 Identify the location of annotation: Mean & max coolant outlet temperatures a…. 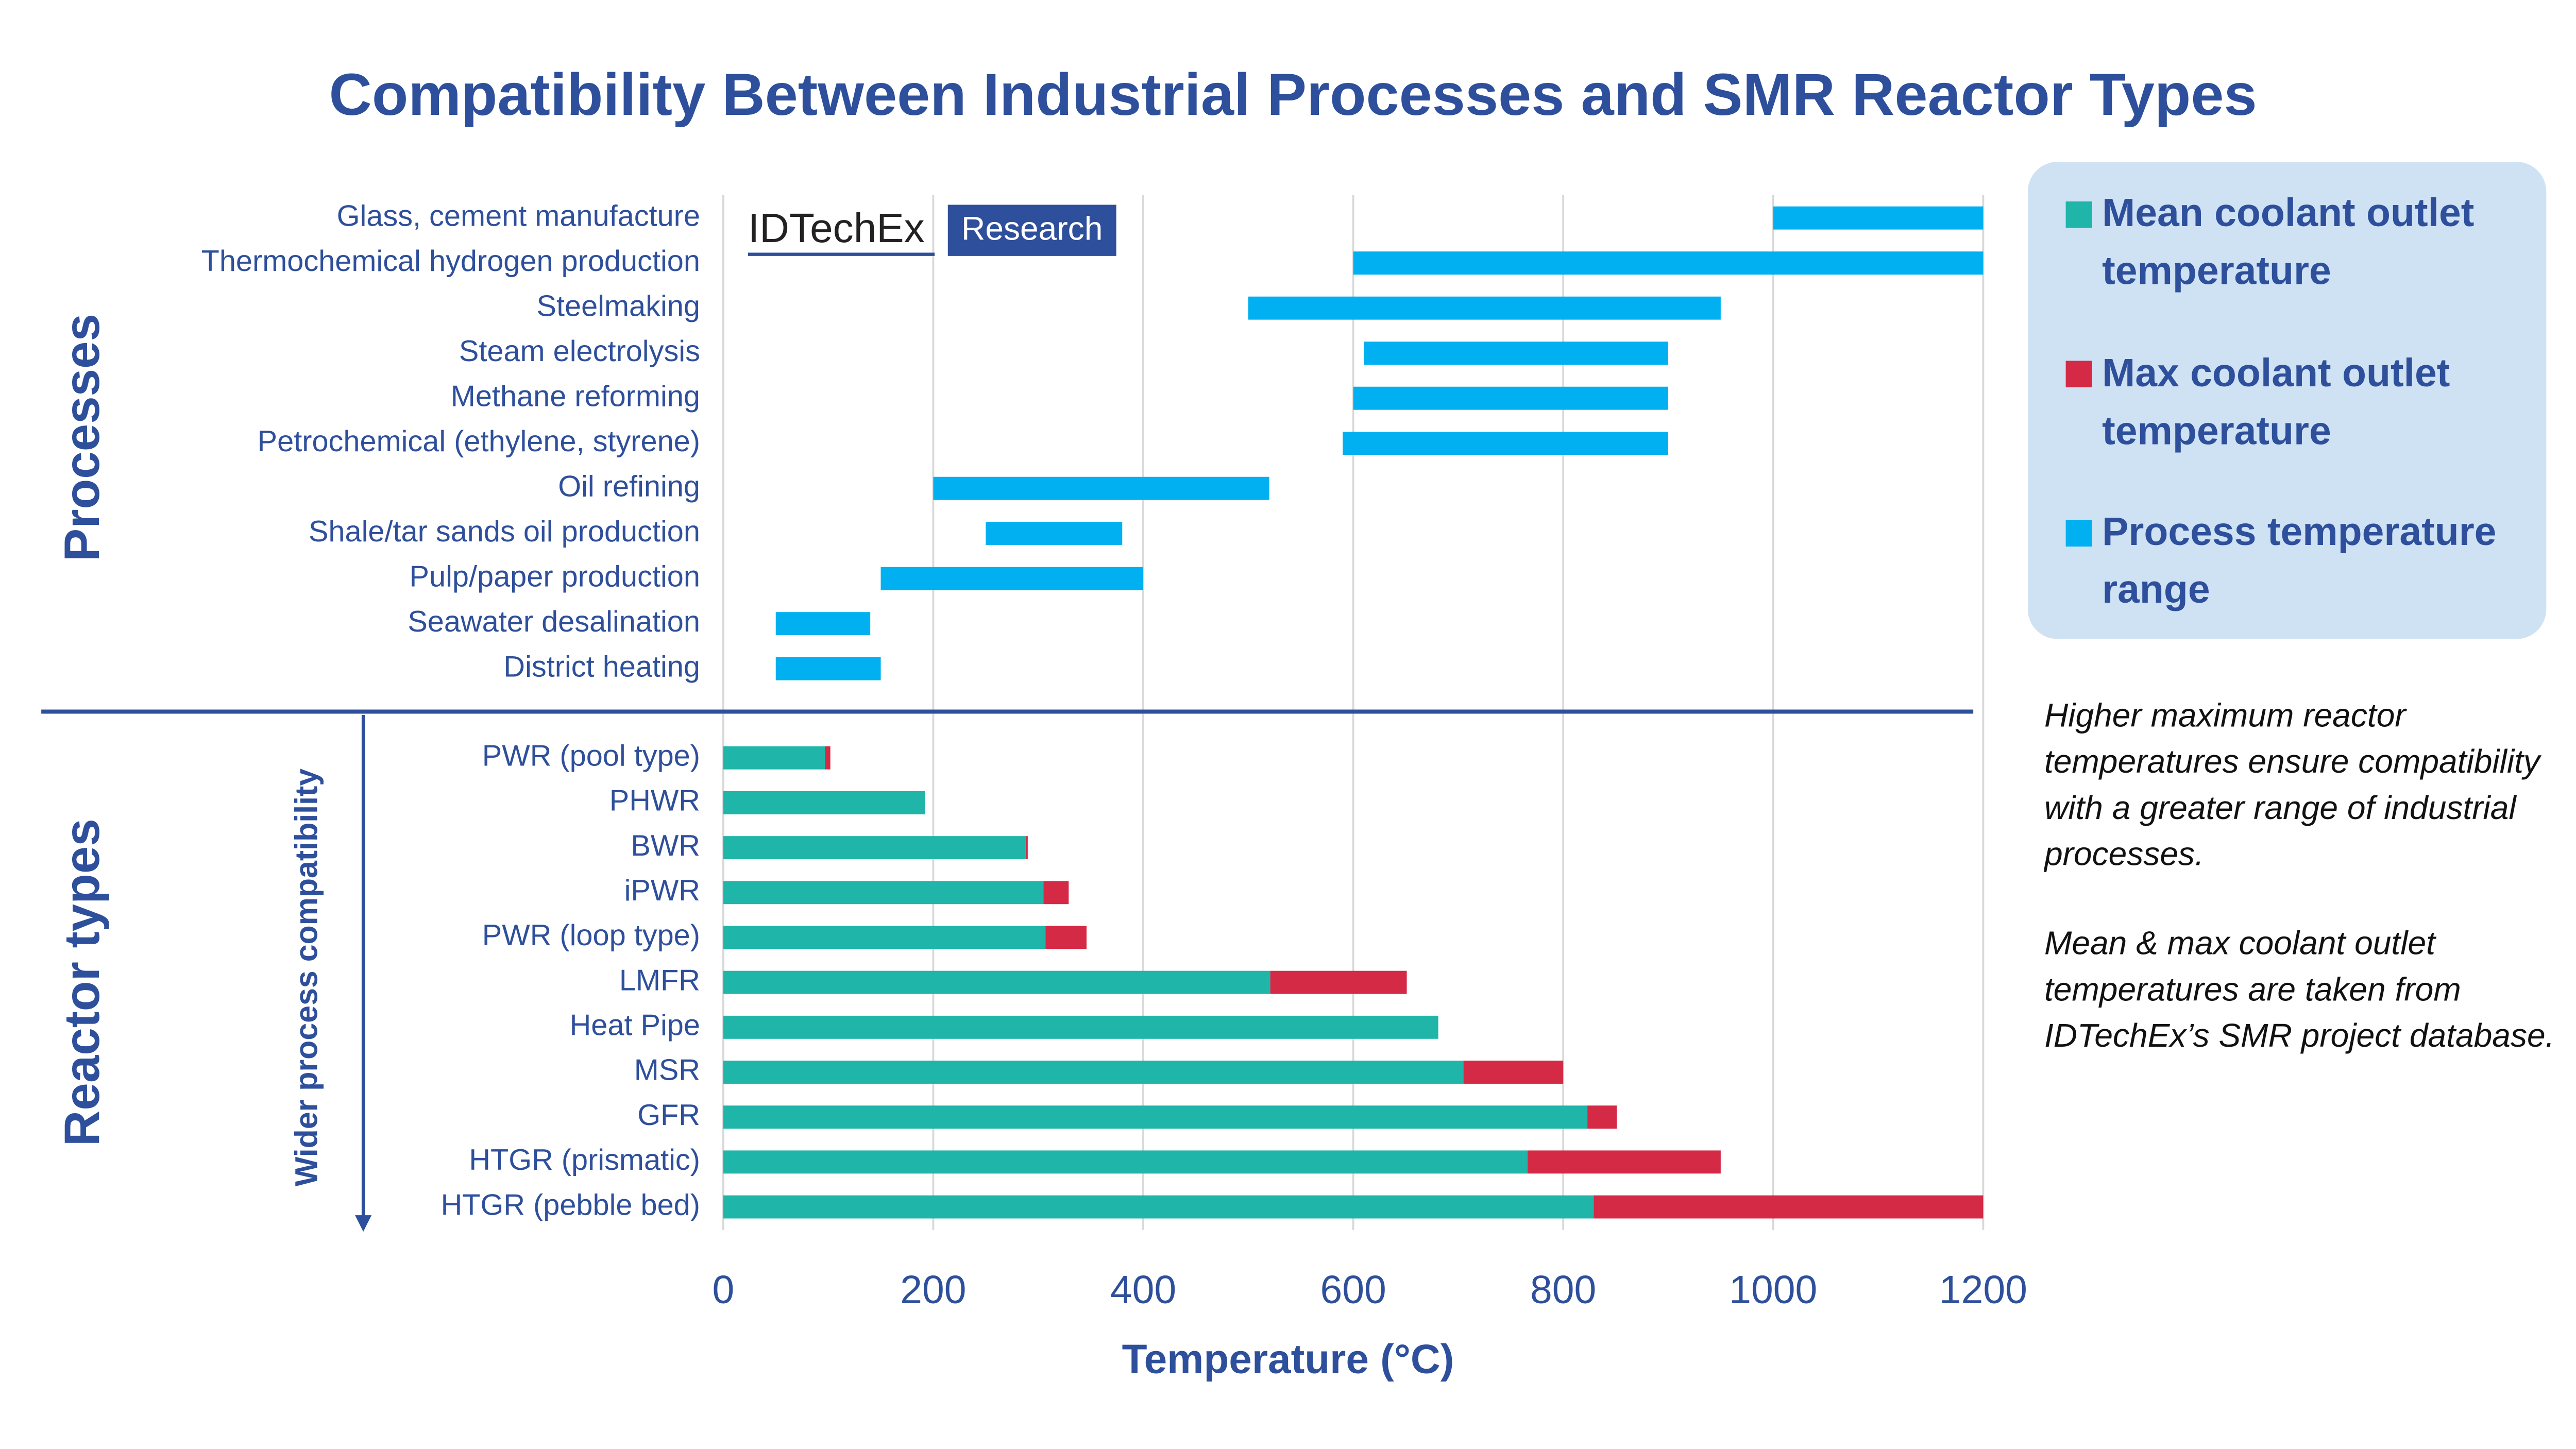
(2299, 990).